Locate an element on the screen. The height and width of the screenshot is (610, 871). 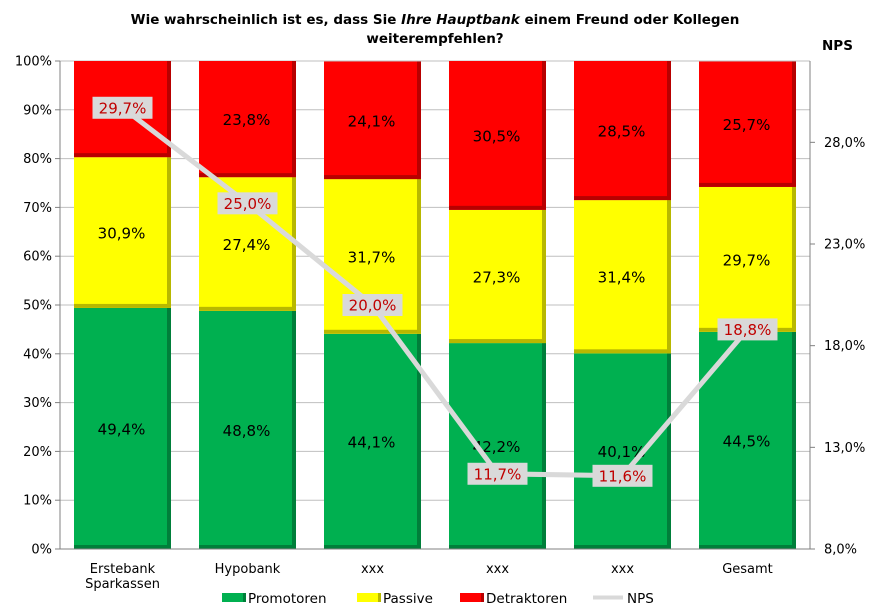
y-tick-label: 100% is located at coordinates (33, 62).